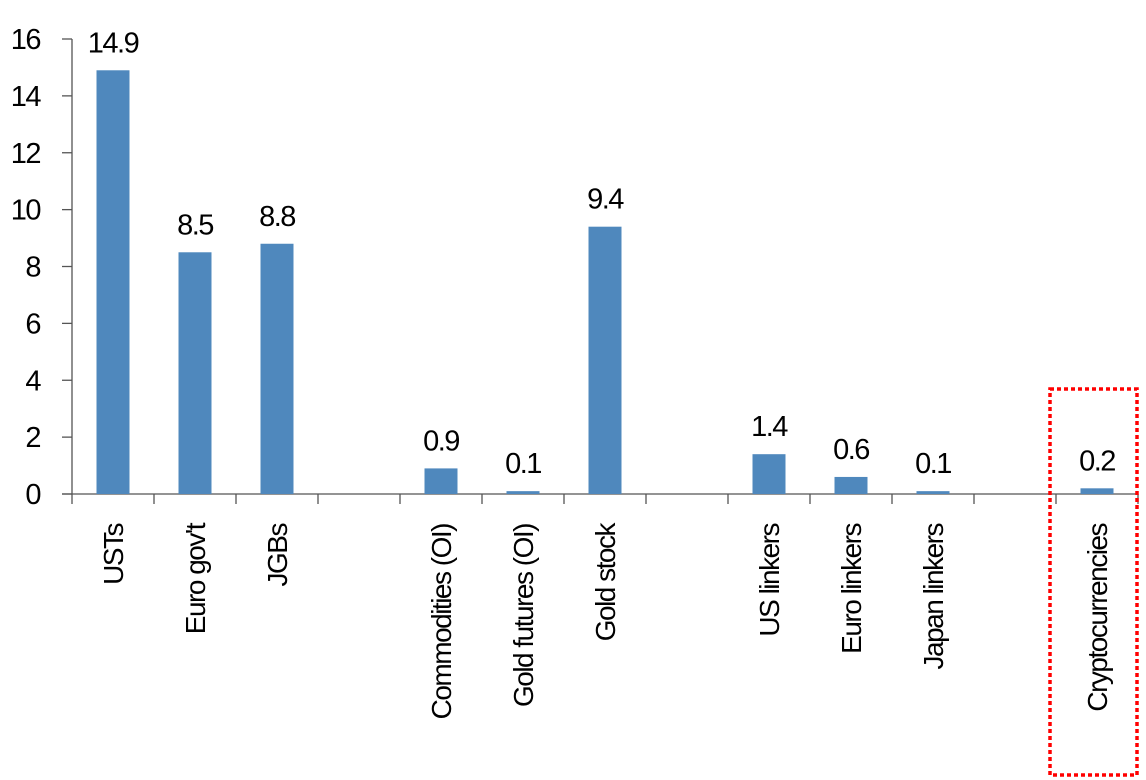 Image resolution: width=1146 pixels, height=780 pixels. What do you see at coordinates (933, 492) in the screenshot?
I see `bar-japan-linkers` at bounding box center [933, 492].